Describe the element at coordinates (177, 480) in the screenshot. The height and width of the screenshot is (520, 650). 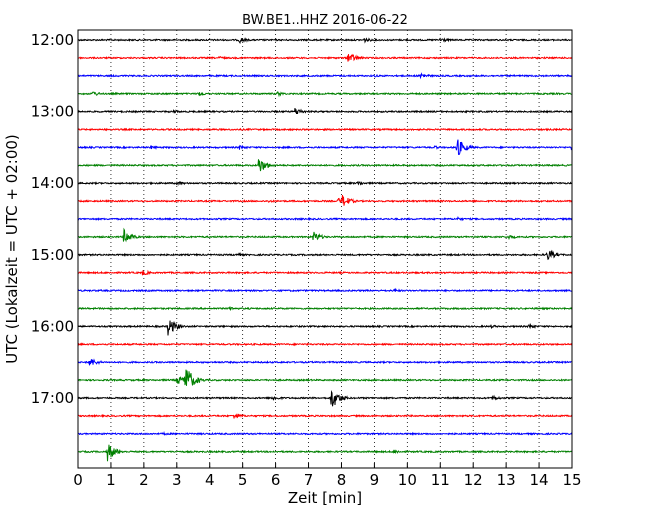
I see `x-tick-label: 3` at that location.